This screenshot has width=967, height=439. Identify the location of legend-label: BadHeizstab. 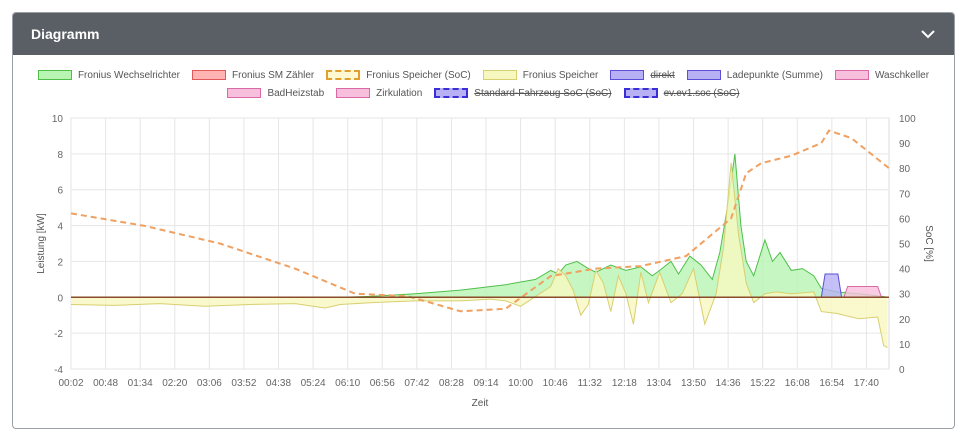
(296, 93).